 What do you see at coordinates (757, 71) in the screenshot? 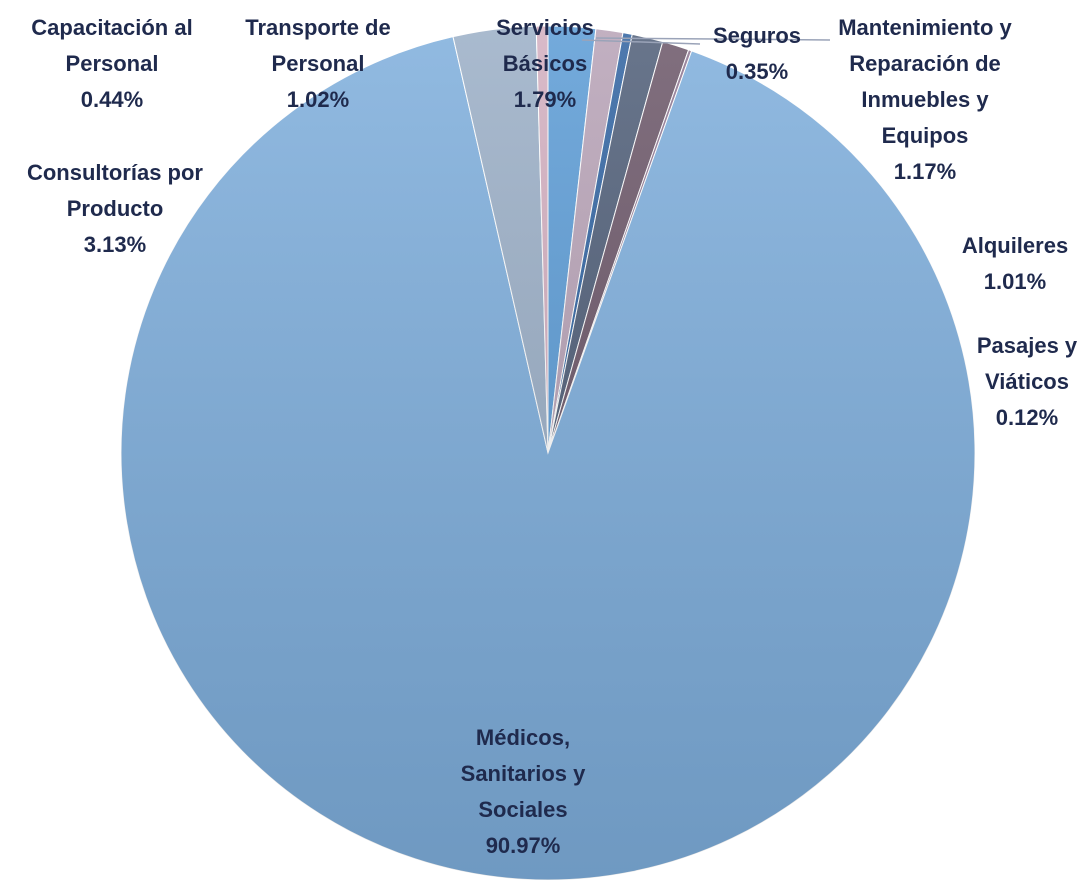
I see `value-label: 0.35%` at bounding box center [757, 71].